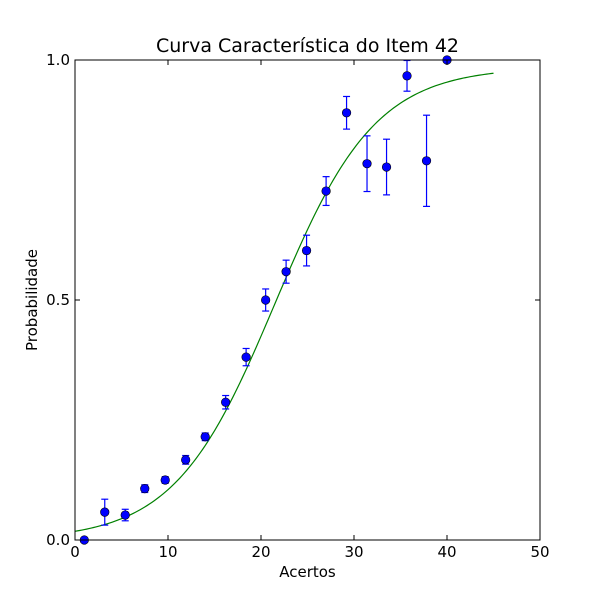 The height and width of the screenshot is (600, 600). Describe the element at coordinates (58, 540) in the screenshot. I see `y-tick-label: 0.0` at that location.